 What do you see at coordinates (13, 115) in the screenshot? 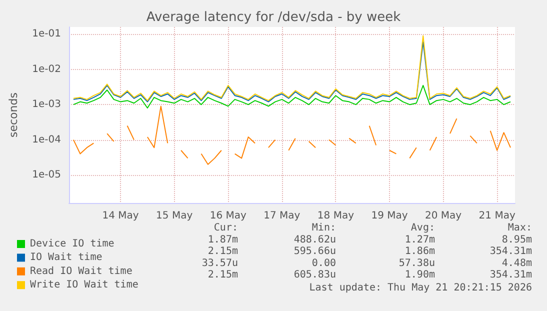
I see `y-axis-title: seconds` at bounding box center [13, 115].